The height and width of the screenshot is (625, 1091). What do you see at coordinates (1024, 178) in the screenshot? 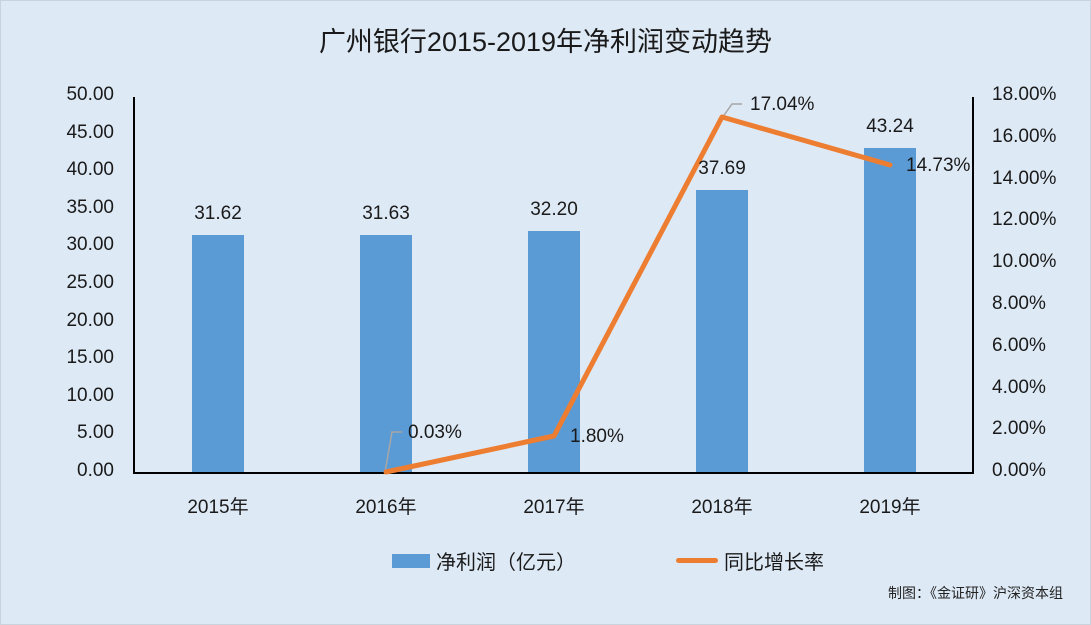
I see `right-tick: 14.00%` at bounding box center [1024, 178].